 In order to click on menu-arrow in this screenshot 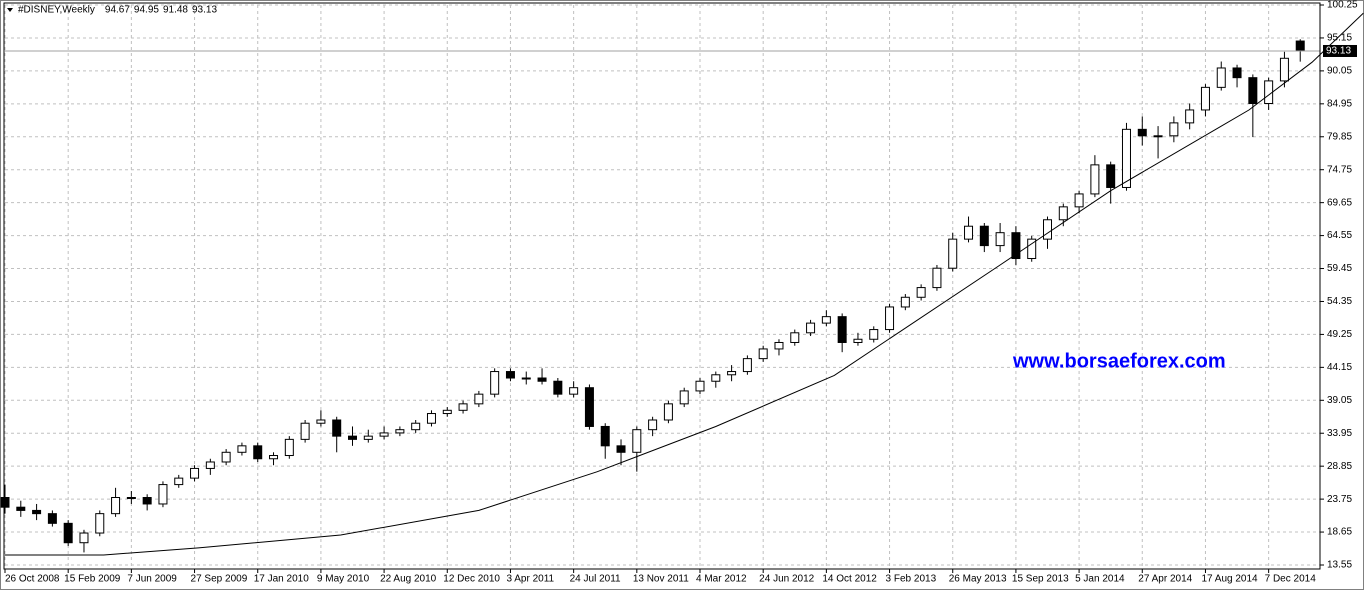, I will do `click(10, 10)`.